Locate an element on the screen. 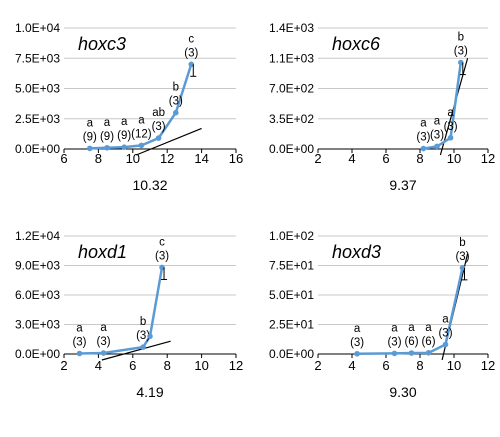 This screenshot has height=437, width=500. threshold-value: 9.37 is located at coordinates (402, 185).